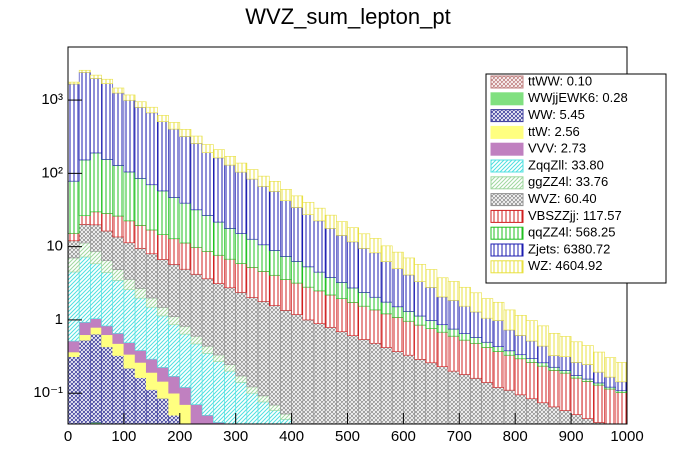 This screenshot has height=472, width=696. Describe the element at coordinates (569, 248) in the screenshot. I see `legend-label: Zjets: 6380.72` at that location.